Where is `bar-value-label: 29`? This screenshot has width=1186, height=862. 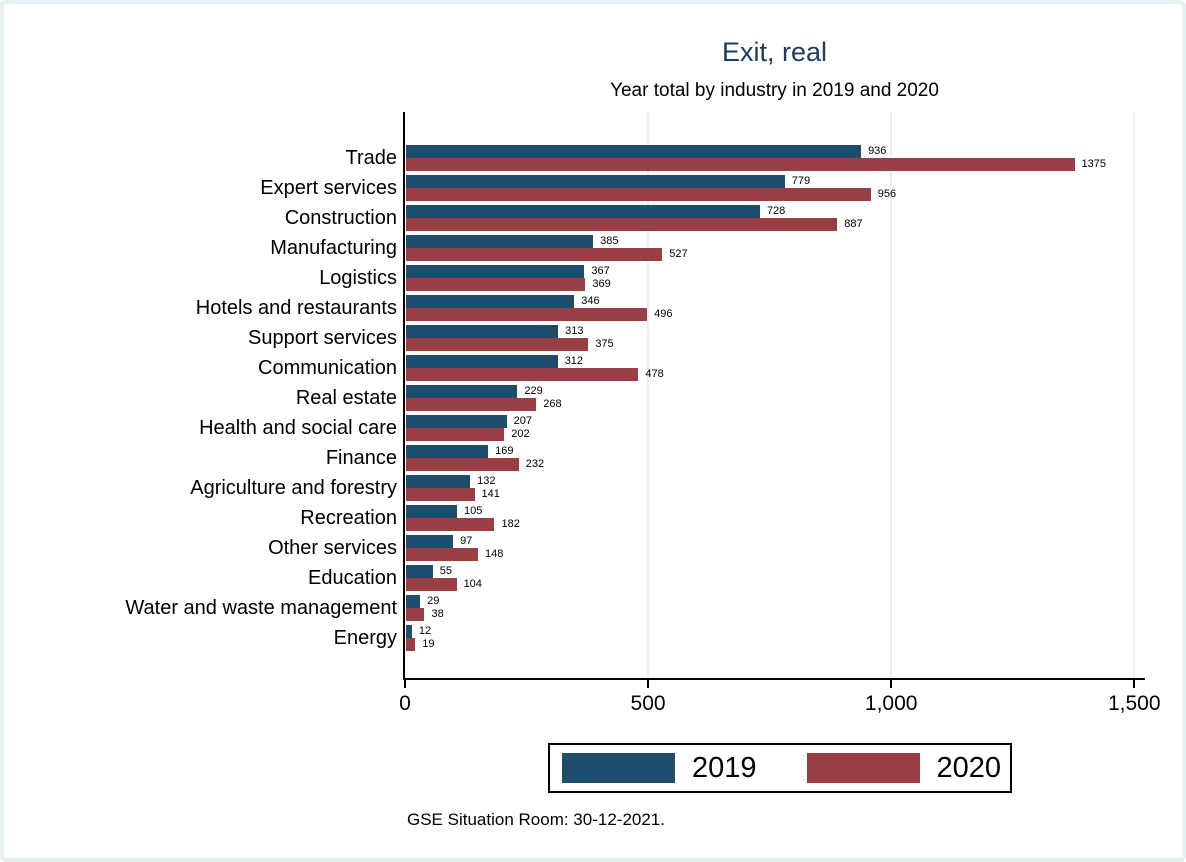
bar-value-label: 29 is located at coordinates (433, 601).